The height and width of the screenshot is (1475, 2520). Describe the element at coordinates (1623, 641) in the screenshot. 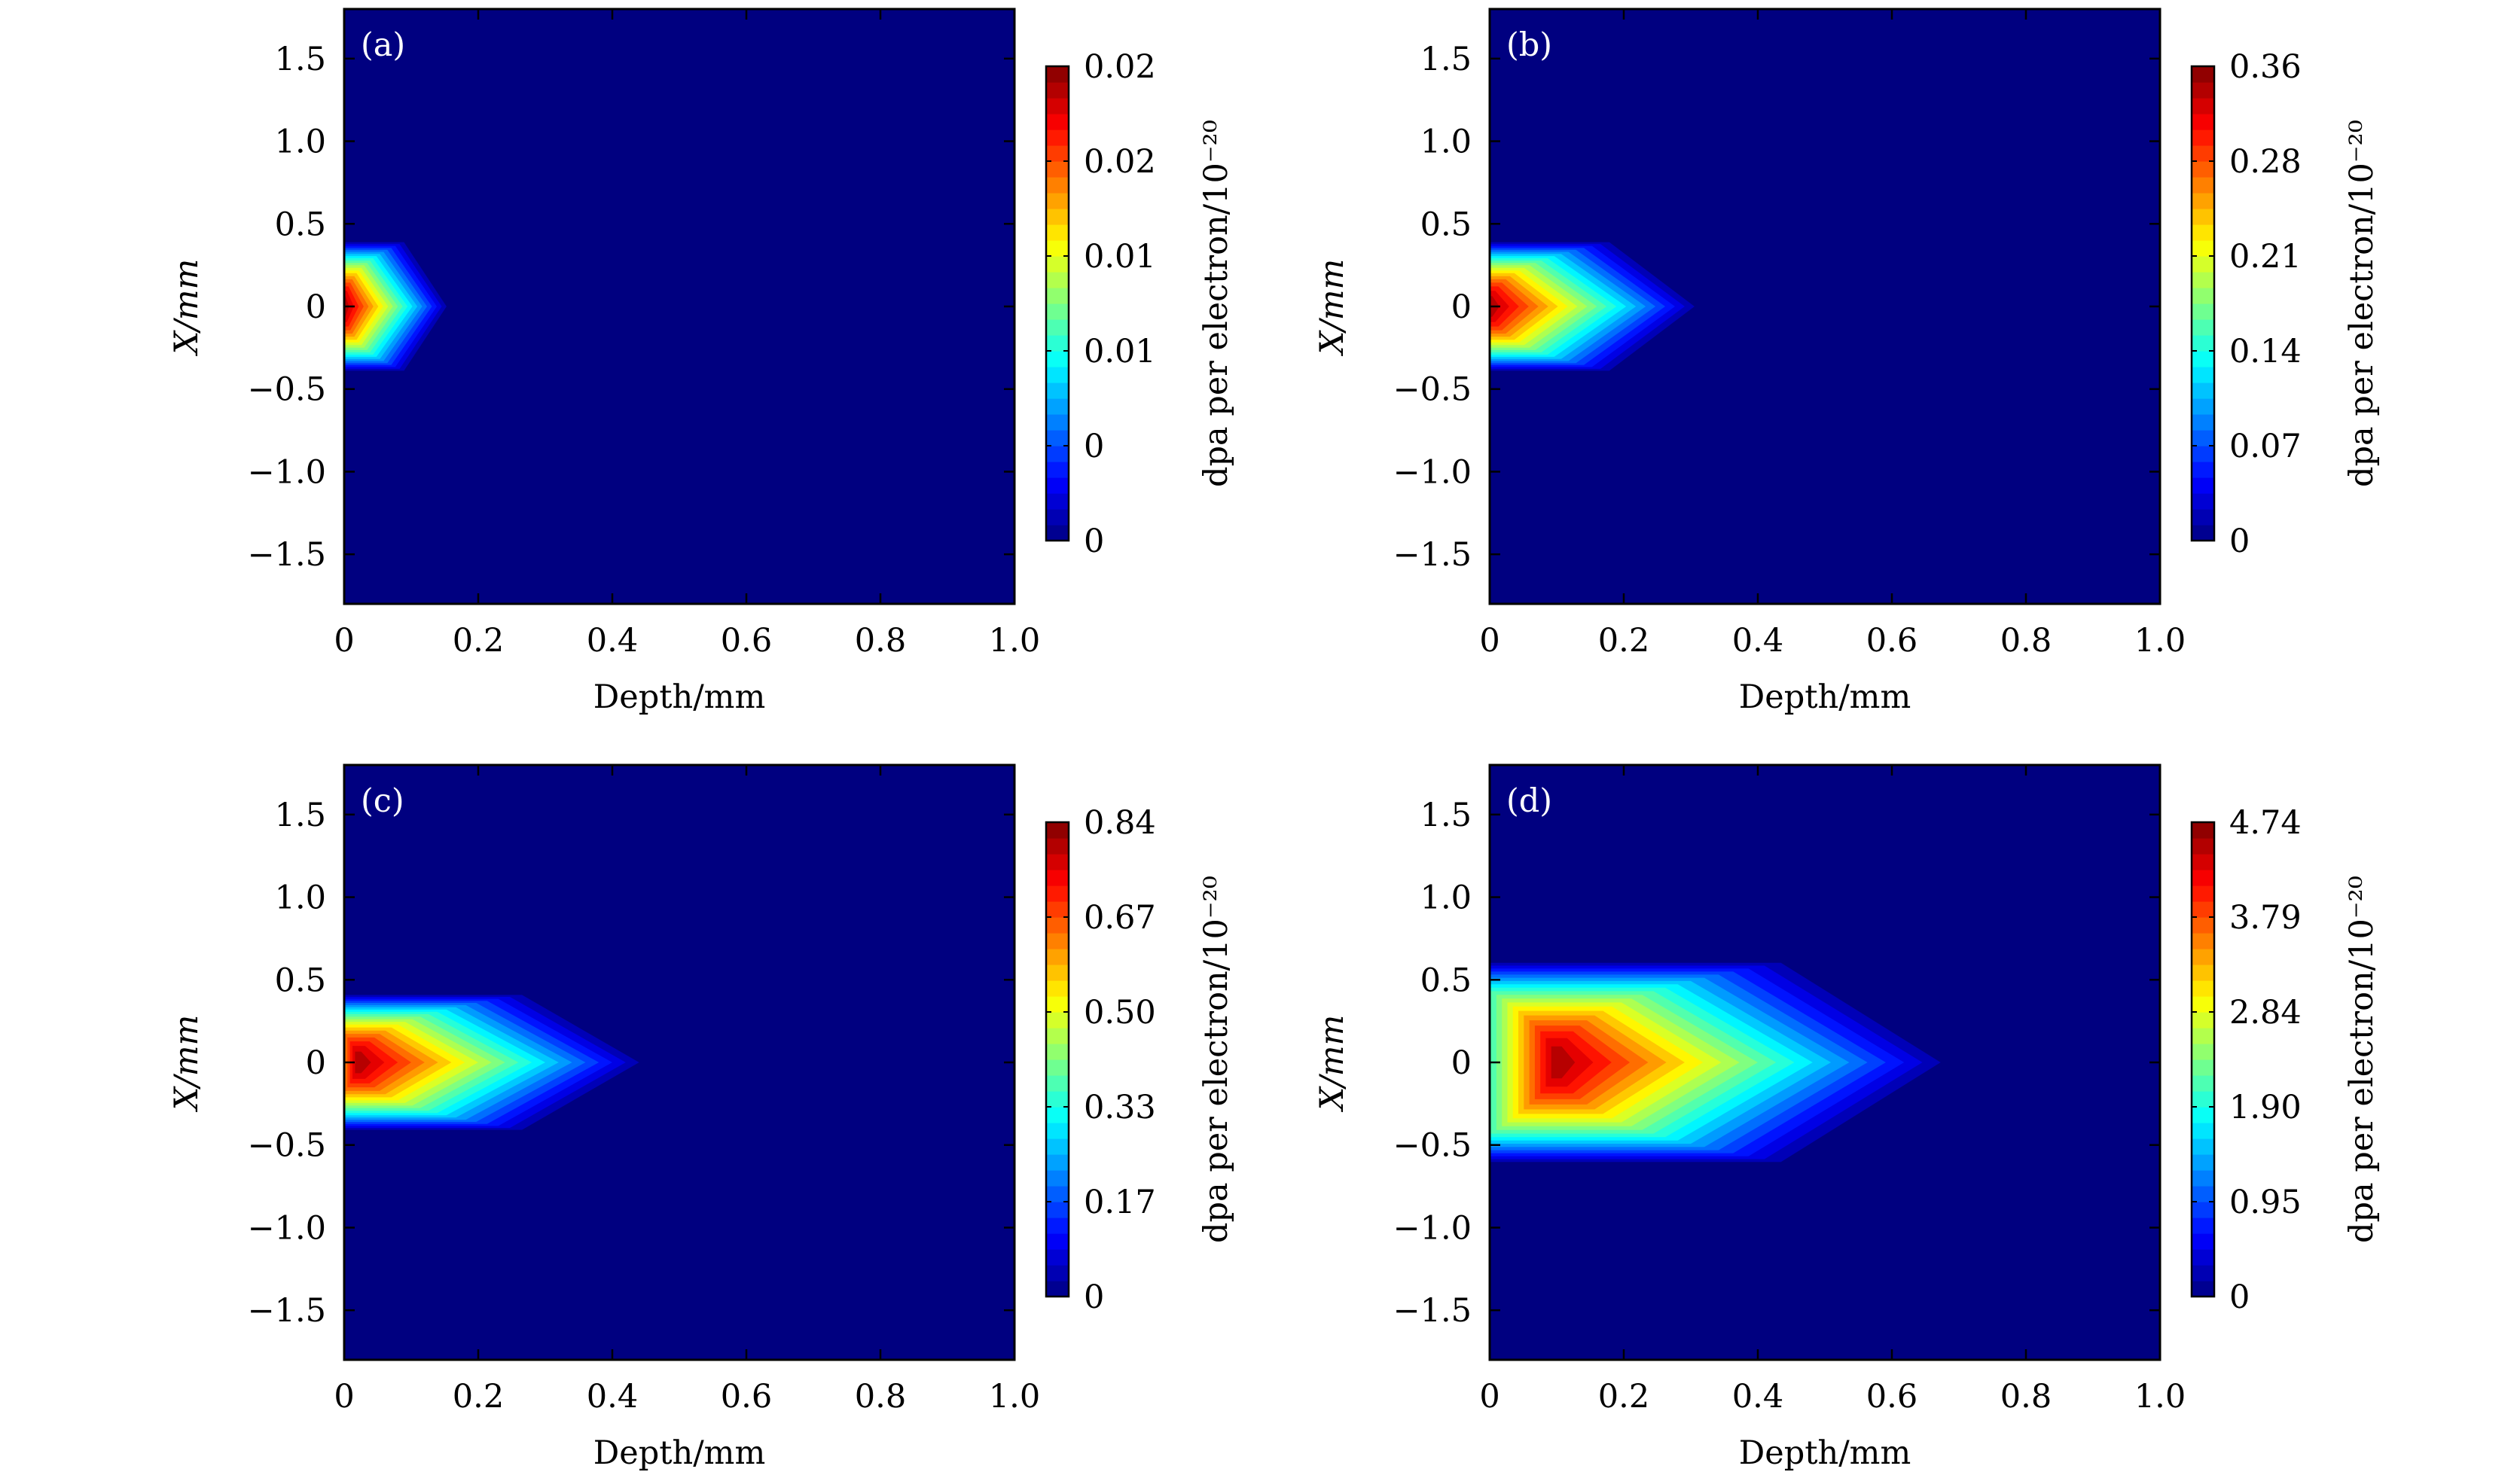

I see `x-tick-label: 0.2` at that location.